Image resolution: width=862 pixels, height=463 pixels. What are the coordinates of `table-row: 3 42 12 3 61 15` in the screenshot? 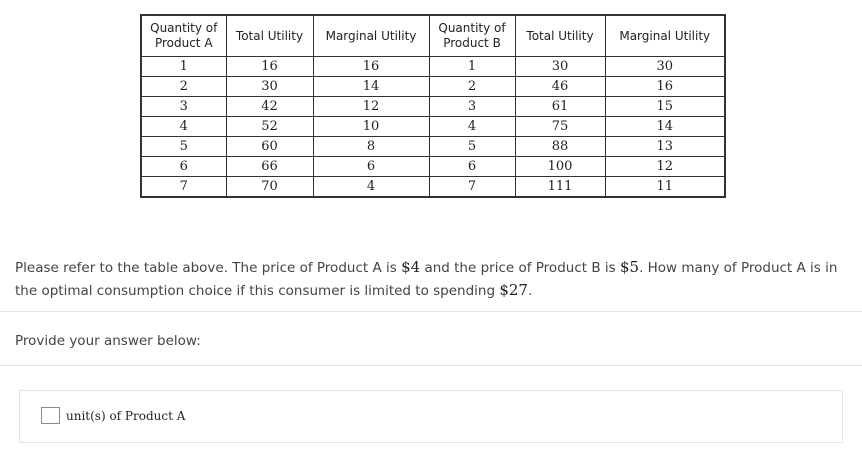 It's located at (433, 106).